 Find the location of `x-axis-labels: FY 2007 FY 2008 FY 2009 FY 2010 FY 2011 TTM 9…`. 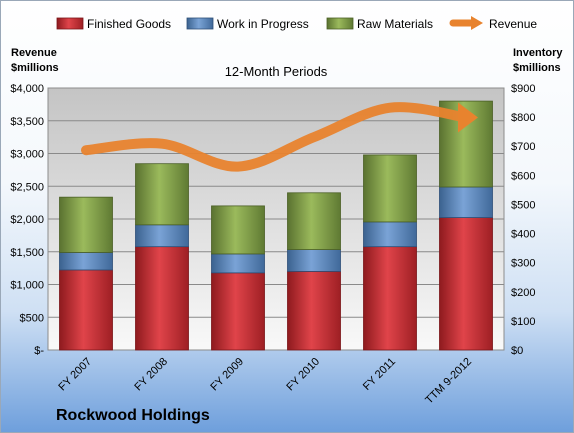

x-axis-labels: FY 2007 FY 2008 FY 2009 FY 2010 FY 2011 TTM 9… is located at coordinates (265, 381).